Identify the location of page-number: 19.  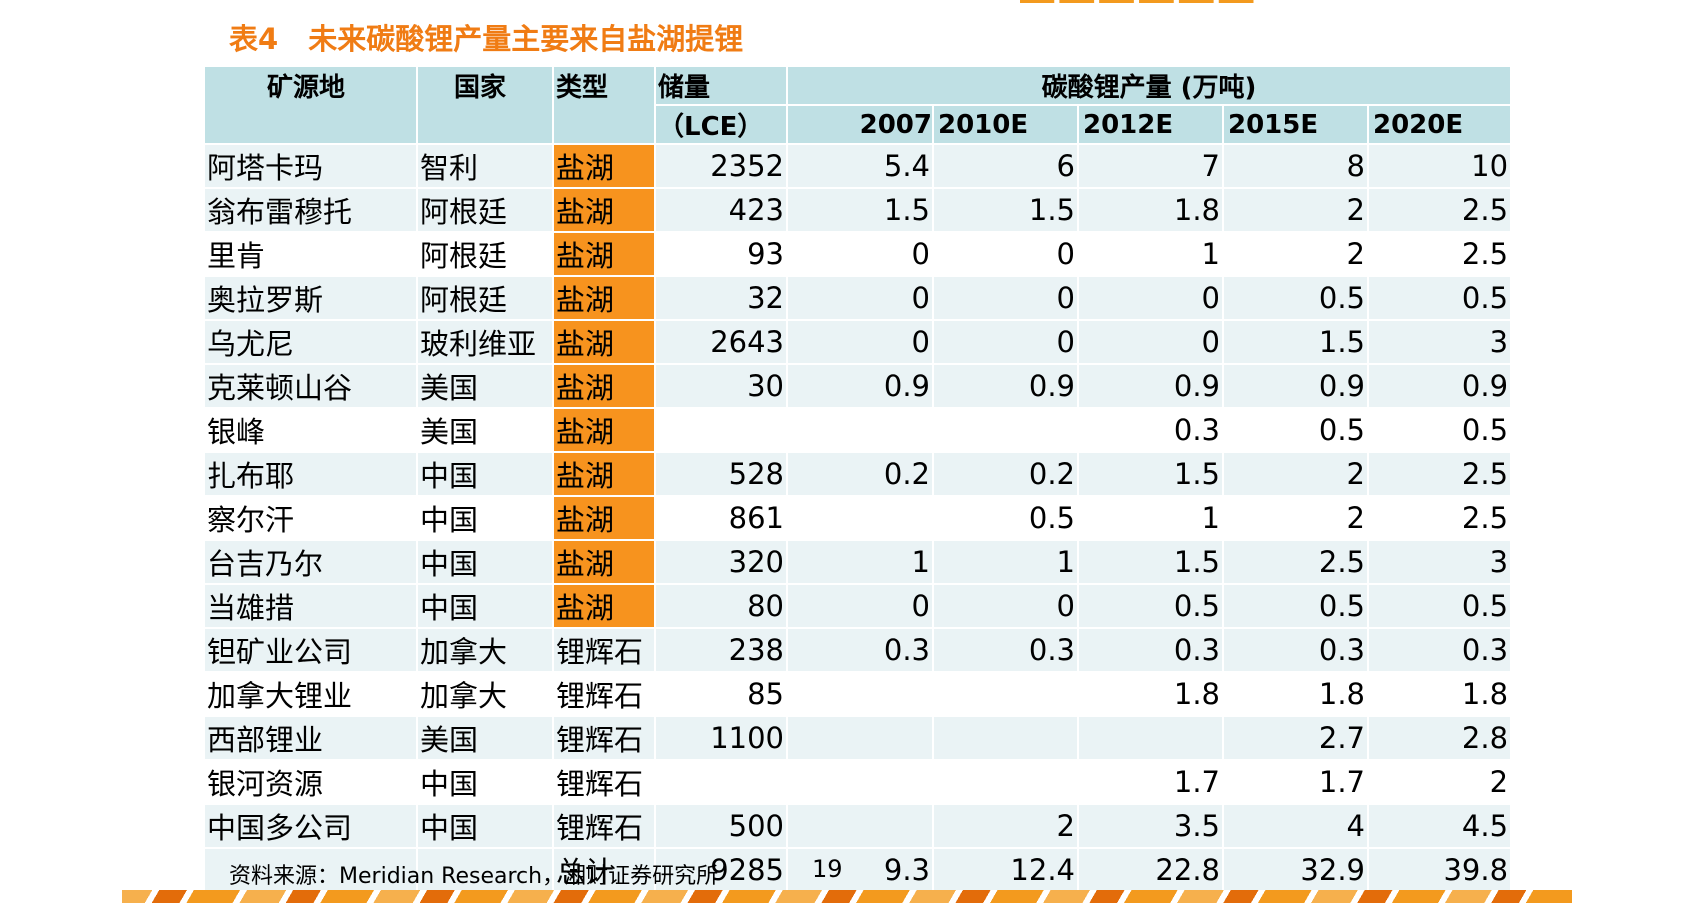
(827, 869).